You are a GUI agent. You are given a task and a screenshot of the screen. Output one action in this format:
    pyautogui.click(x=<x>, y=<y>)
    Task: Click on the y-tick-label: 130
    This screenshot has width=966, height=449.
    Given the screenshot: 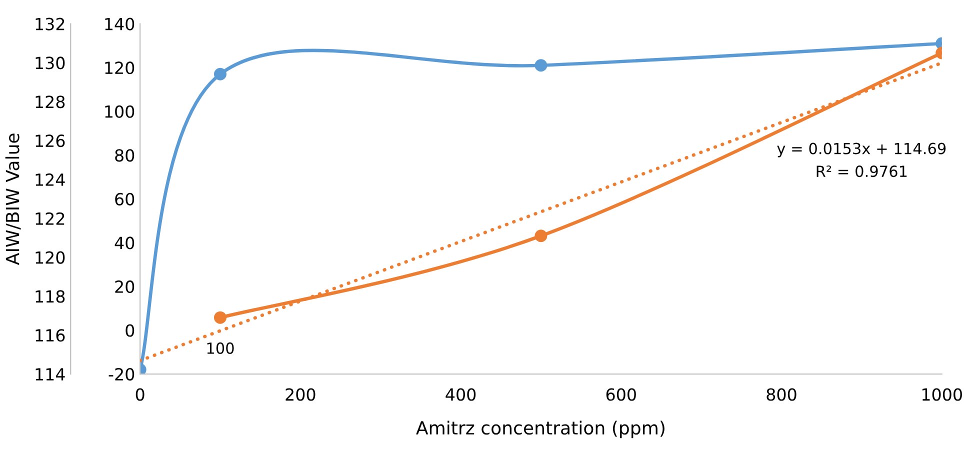 What is the action you would take?
    pyautogui.click(x=50, y=63)
    